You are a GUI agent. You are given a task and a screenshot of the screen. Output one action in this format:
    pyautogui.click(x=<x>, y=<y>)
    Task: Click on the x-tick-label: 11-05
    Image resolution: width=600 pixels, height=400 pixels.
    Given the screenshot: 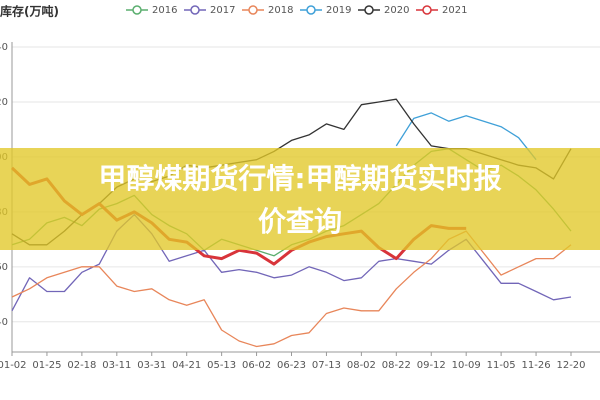 What is the action you would take?
    pyautogui.click(x=501, y=365)
    